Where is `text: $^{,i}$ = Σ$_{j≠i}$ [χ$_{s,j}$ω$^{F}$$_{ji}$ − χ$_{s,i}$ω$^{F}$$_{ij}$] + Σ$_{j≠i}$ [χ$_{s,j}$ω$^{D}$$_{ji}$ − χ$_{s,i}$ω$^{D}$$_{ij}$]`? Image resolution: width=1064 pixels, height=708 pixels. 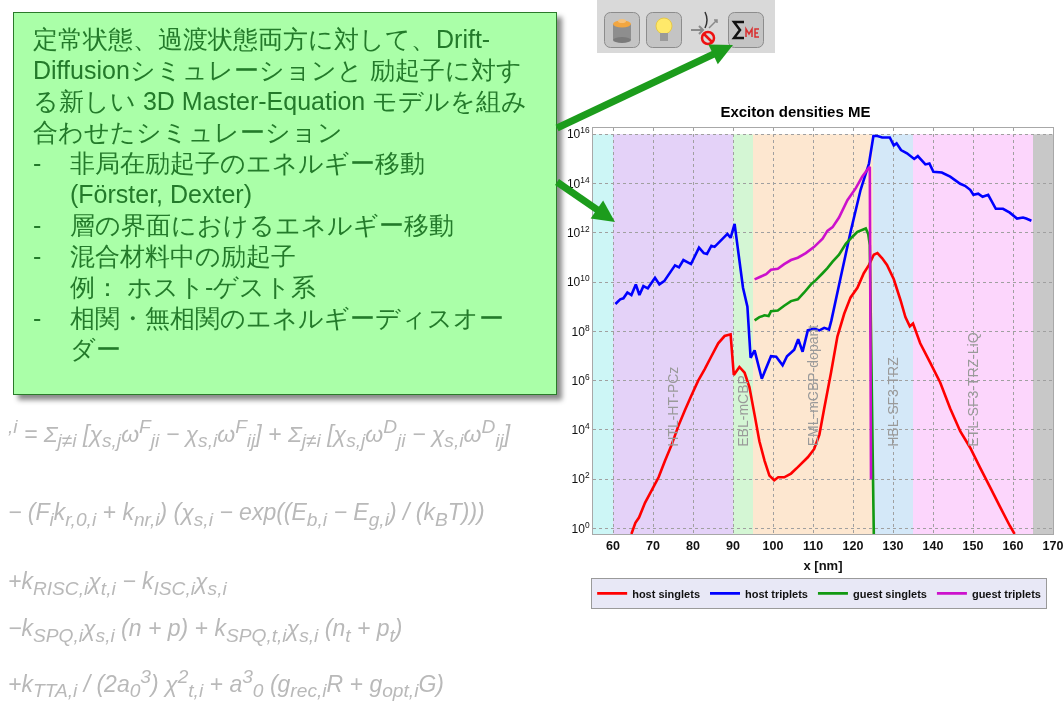 text: $^{,i}$ = Σ$_{j≠i}$ [χ$_{s,j}$ω$^{F}$$_{ji}$ − χ$_{s,i}$ω$^{F}$$_{ij}$] + Σ$_{j≠i}$ [χ$_{s,j}$ω$^{D}$$_{ji}$ − χ$_{s,i}$ω$^{D}$$_{ij}$] is located at coordinates (259, 434).